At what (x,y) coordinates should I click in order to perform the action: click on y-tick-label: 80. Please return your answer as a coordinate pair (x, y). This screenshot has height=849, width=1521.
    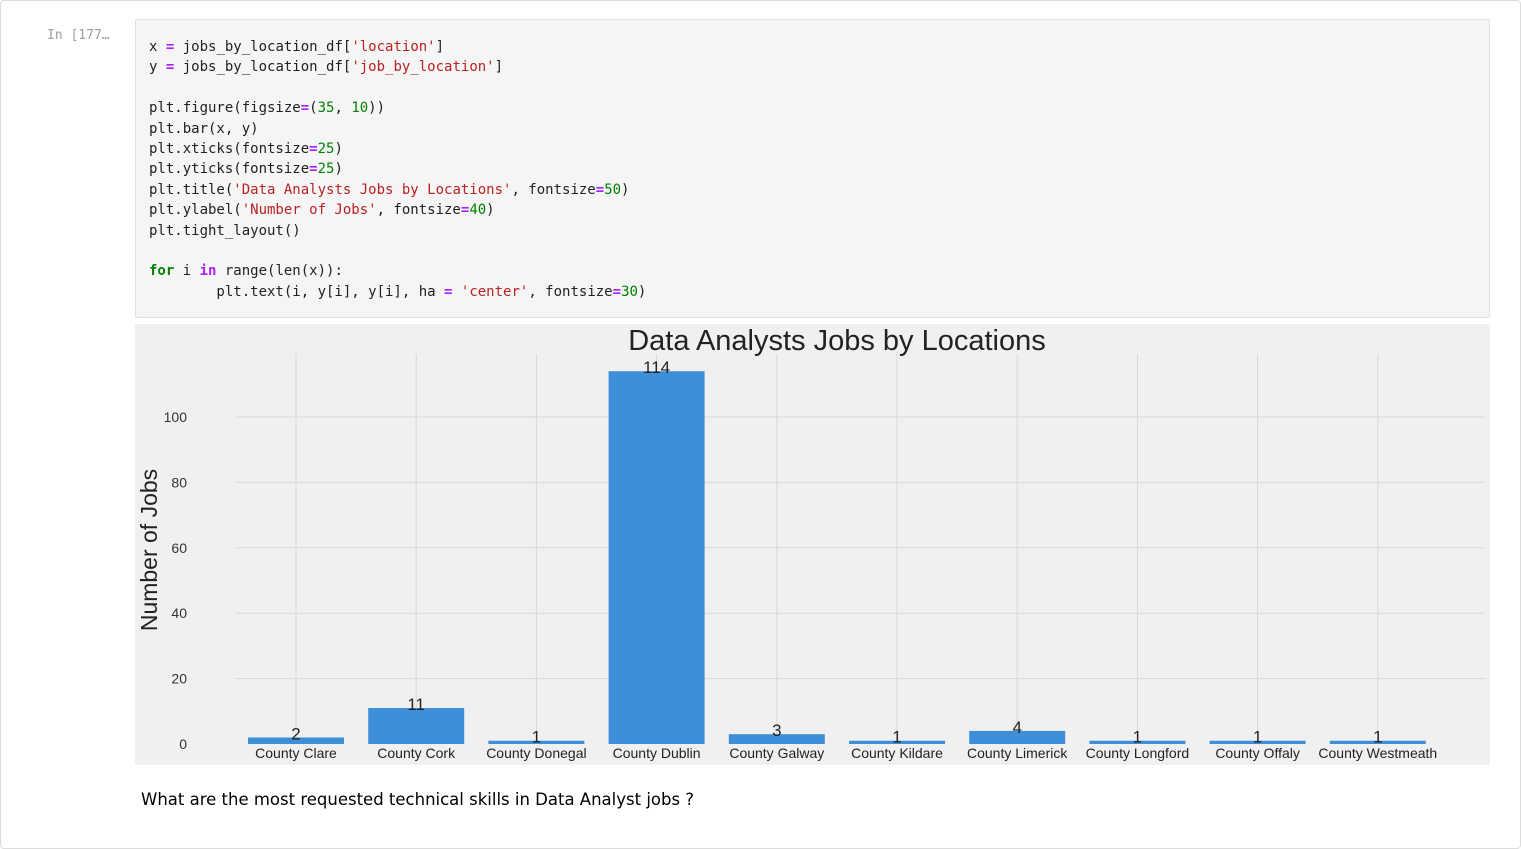
    Looking at the image, I should click on (179, 482).